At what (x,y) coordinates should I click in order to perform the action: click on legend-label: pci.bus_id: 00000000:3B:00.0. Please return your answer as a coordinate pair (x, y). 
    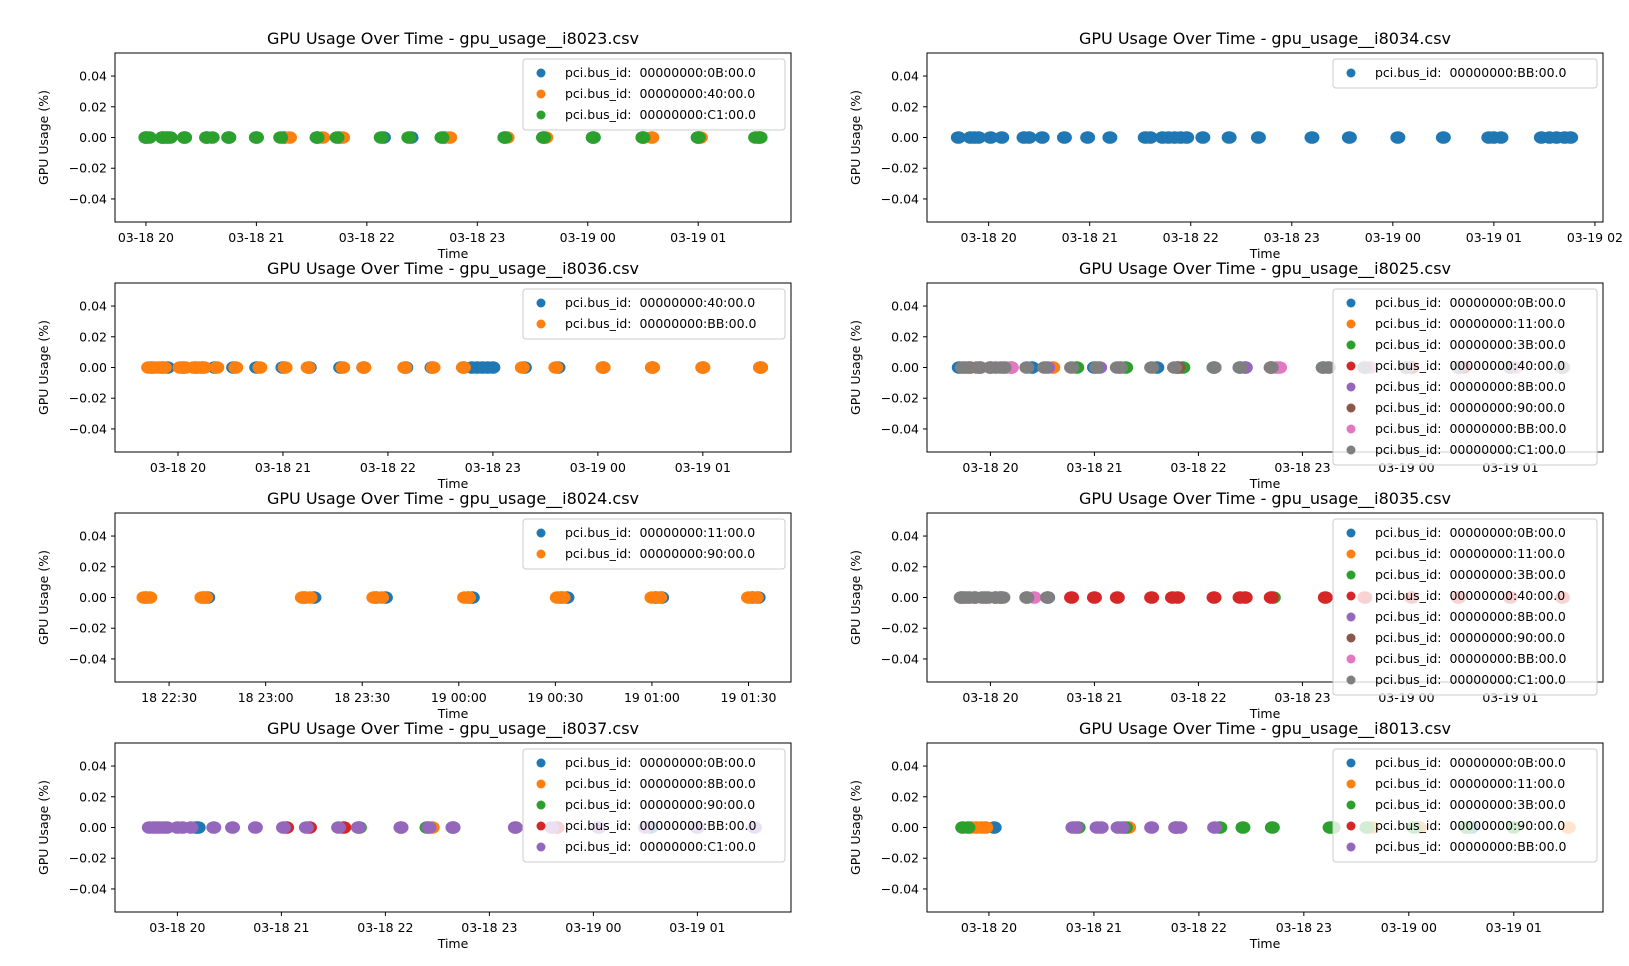
    Looking at the image, I should click on (1470, 574).